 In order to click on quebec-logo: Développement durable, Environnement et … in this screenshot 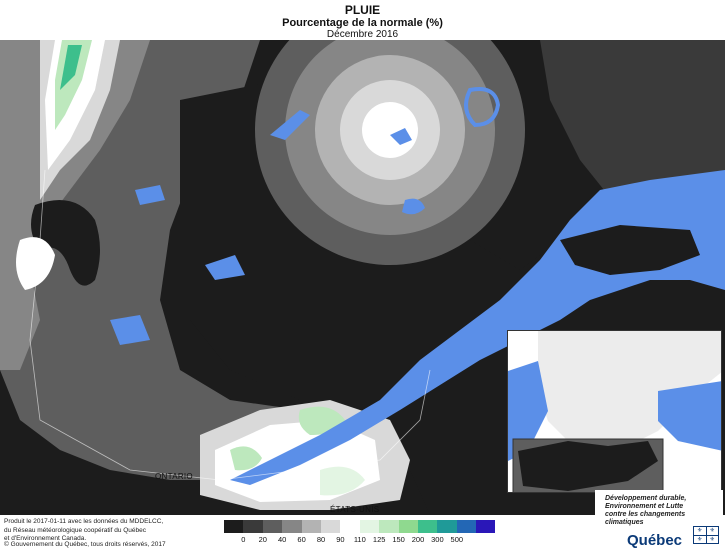, I will do `click(659, 521)`.